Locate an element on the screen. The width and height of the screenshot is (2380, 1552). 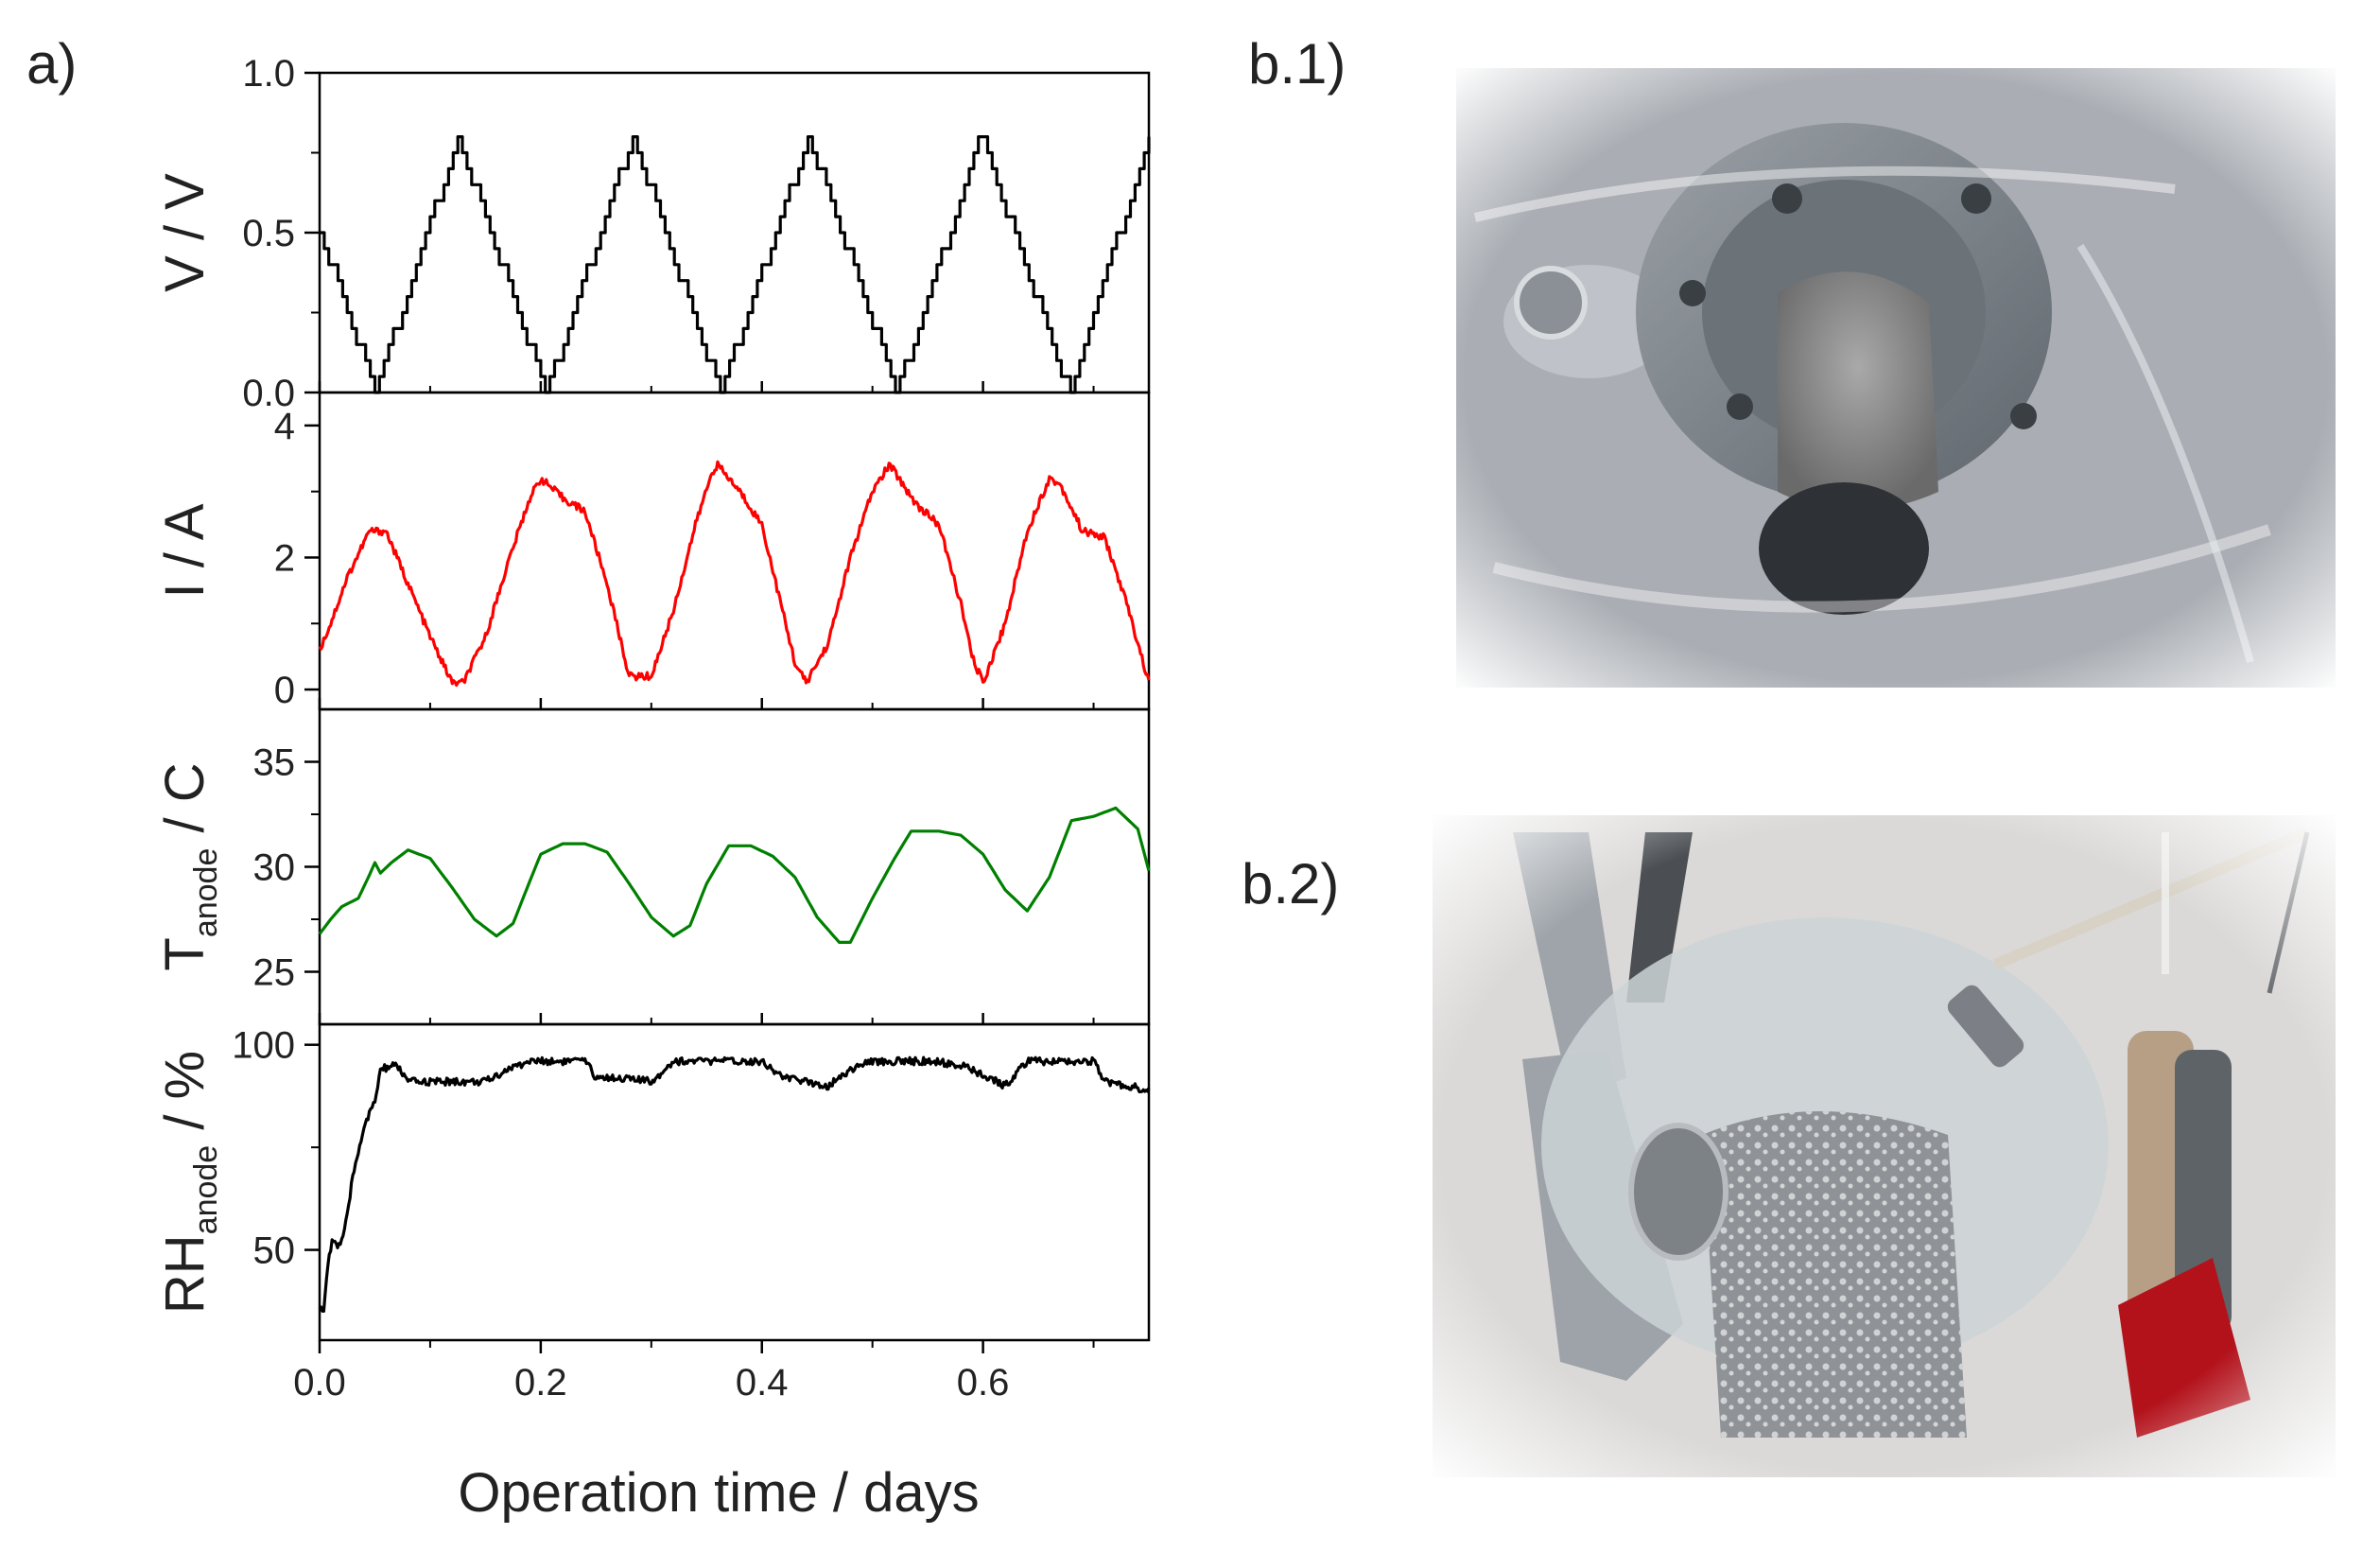
y-axis-title: RHanode / % is located at coordinates (189, 1182).